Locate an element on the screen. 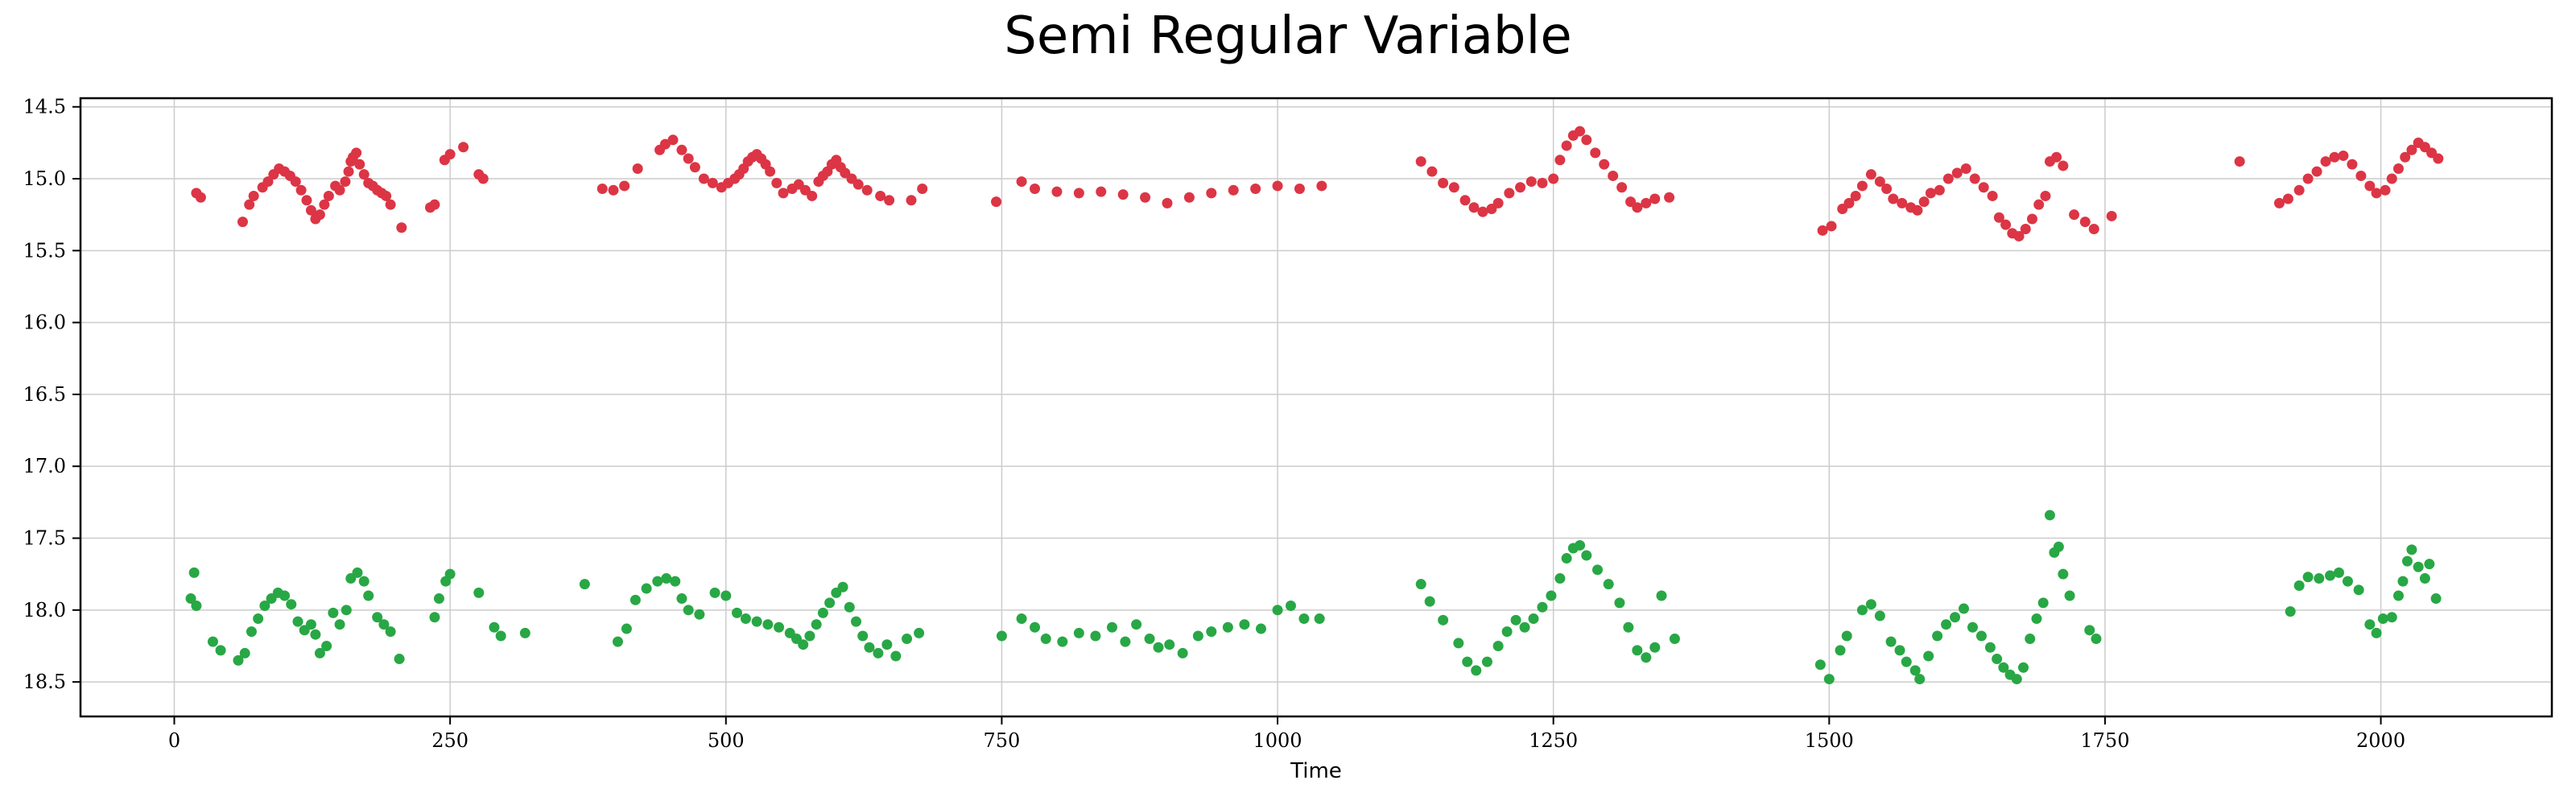 The image size is (2576, 805). x-tick-label: 1250 is located at coordinates (1553, 740).